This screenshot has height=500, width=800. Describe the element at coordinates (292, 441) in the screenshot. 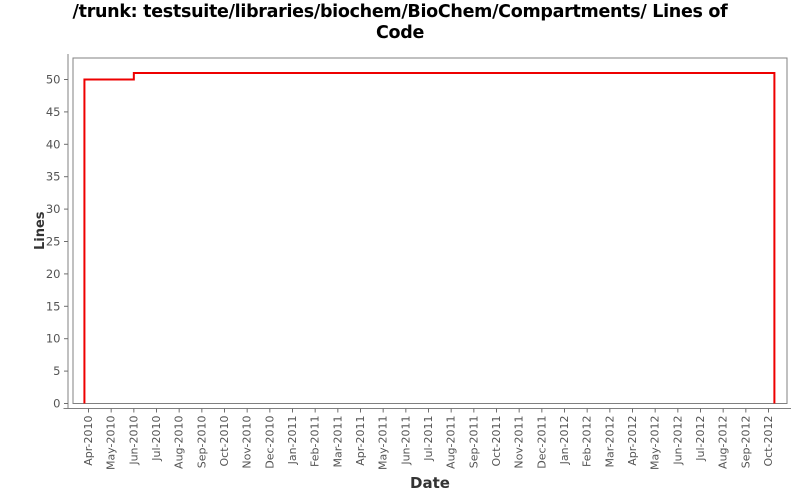

I see `x-tick-label: Jan-2011` at that location.